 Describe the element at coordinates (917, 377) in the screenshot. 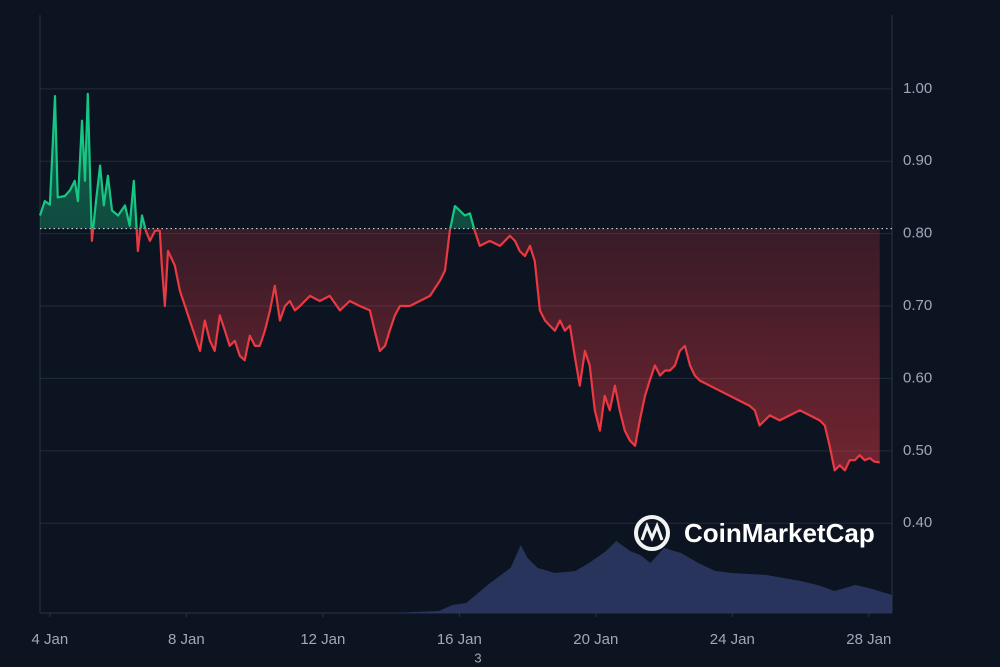

I see `y-tick-label: 0.60` at that location.